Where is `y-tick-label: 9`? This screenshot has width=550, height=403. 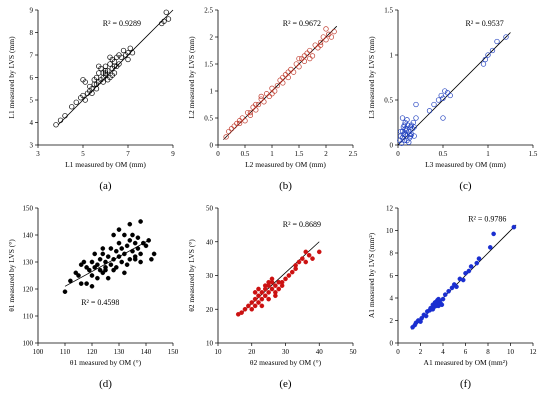
y-tick-label: 9 is located at coordinates (32, 11).